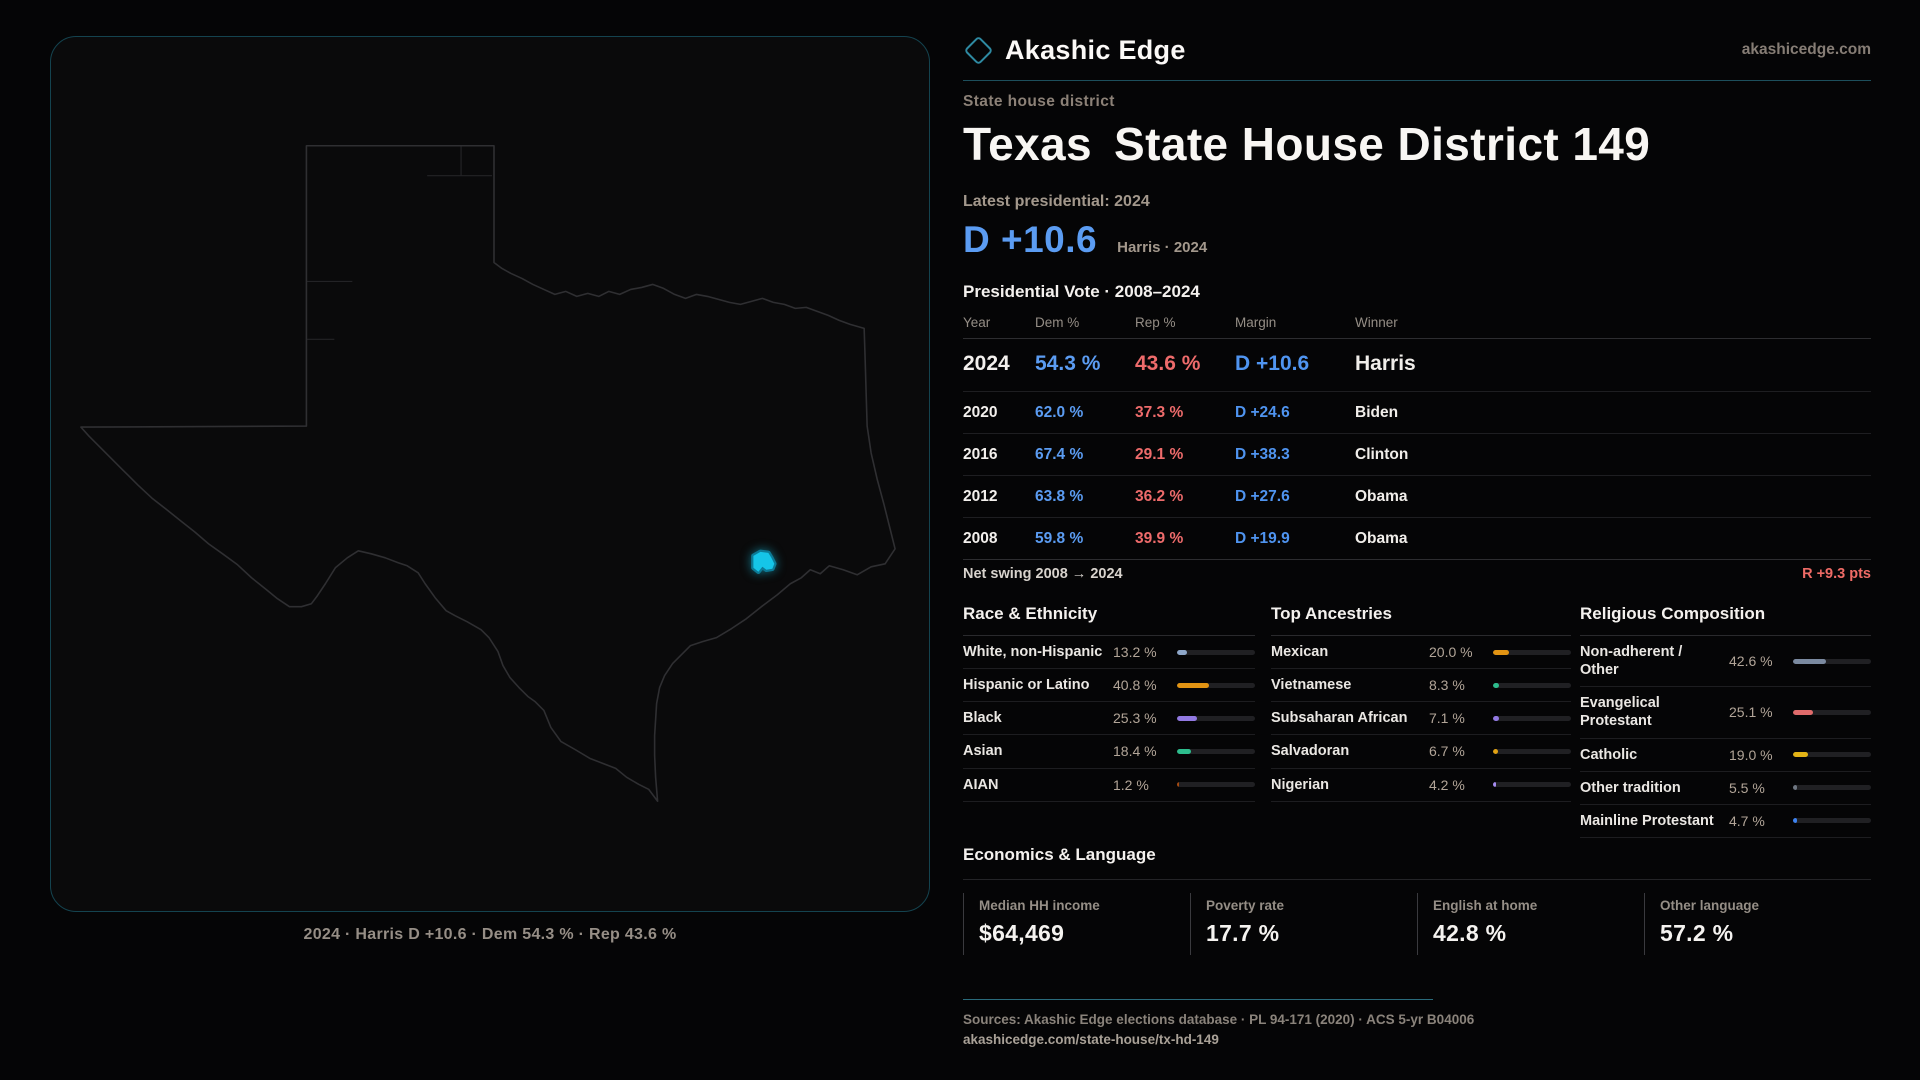  I want to click on stat-value: 18.4 %, so click(1135, 751).